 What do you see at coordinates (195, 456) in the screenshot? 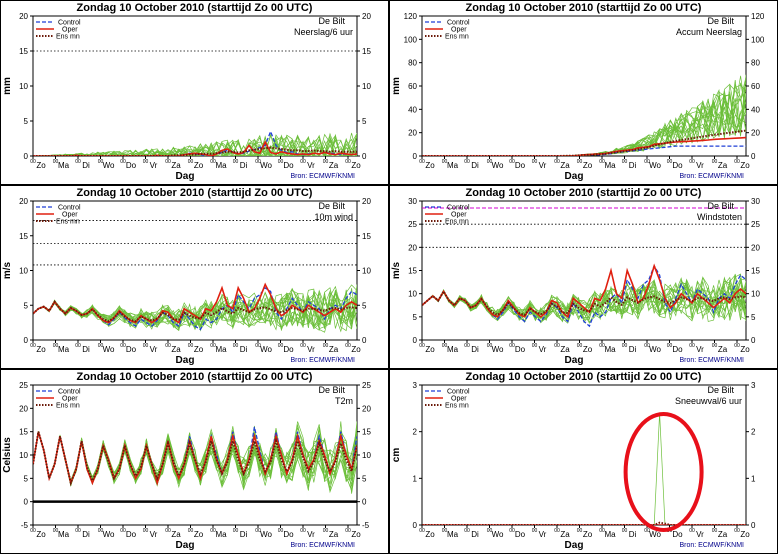
I see `main-series` at bounding box center [195, 456].